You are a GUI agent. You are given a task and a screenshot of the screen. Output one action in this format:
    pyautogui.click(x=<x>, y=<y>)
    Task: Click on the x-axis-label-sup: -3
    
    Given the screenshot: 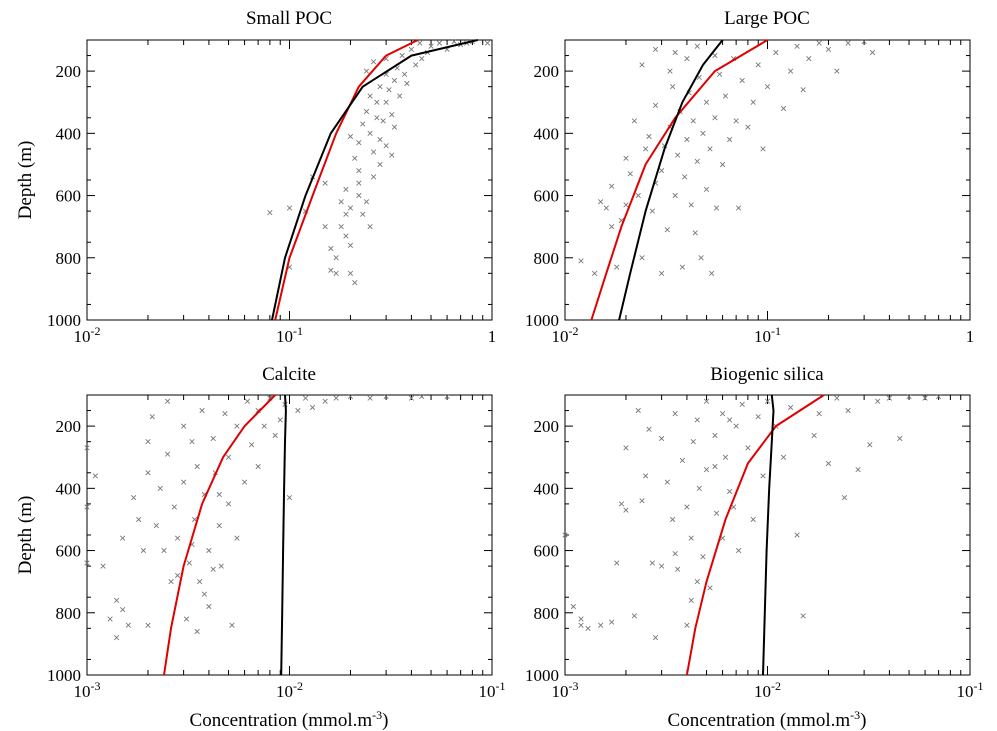 What is the action you would take?
    pyautogui.click(x=855, y=715)
    